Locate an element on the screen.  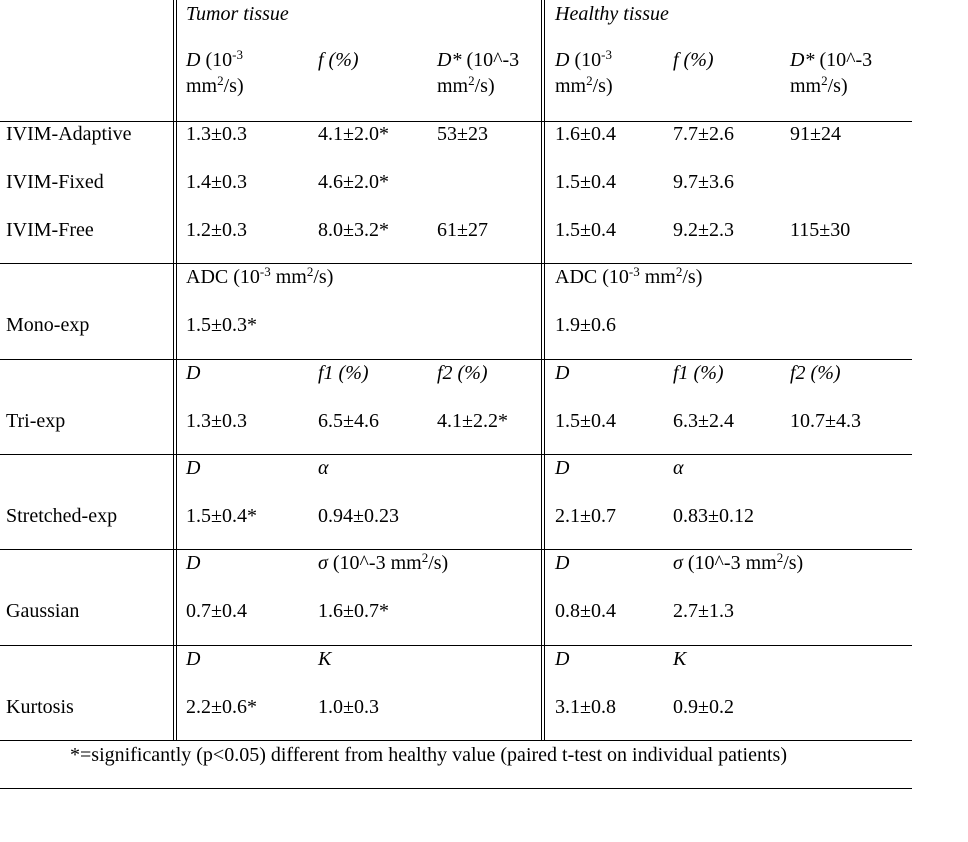
data-cell: 1.9±0.6 is located at coordinates (585, 325).